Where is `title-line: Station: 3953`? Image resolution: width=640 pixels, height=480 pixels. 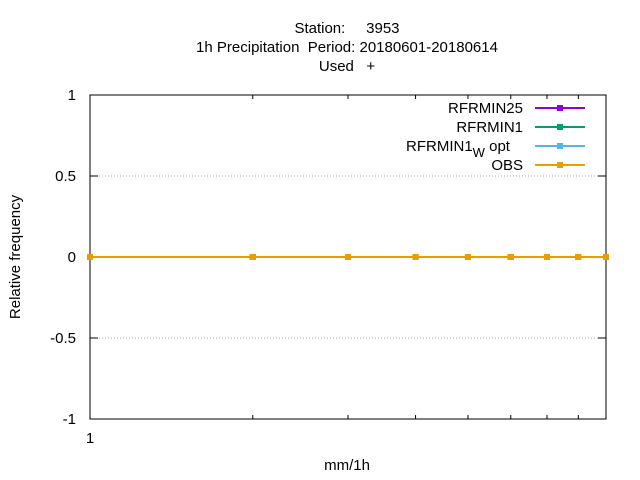 title-line: Station: 3953 is located at coordinates (346, 28).